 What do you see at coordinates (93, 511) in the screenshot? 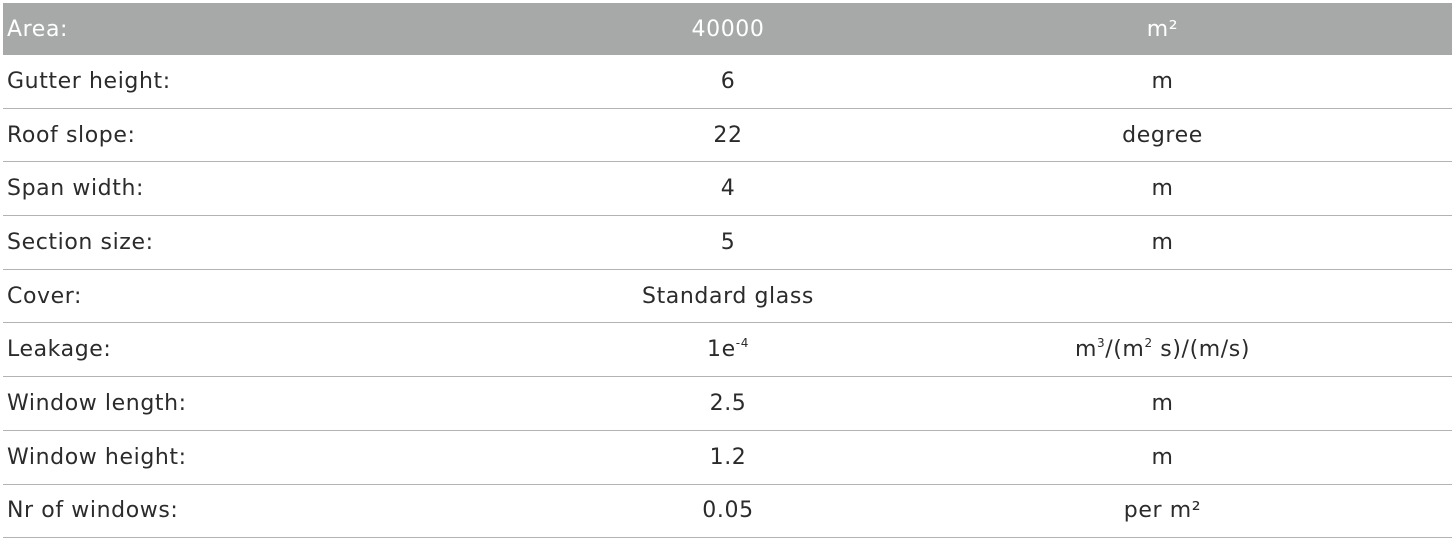
I see `row-label: Nr of windows:` at bounding box center [93, 511].